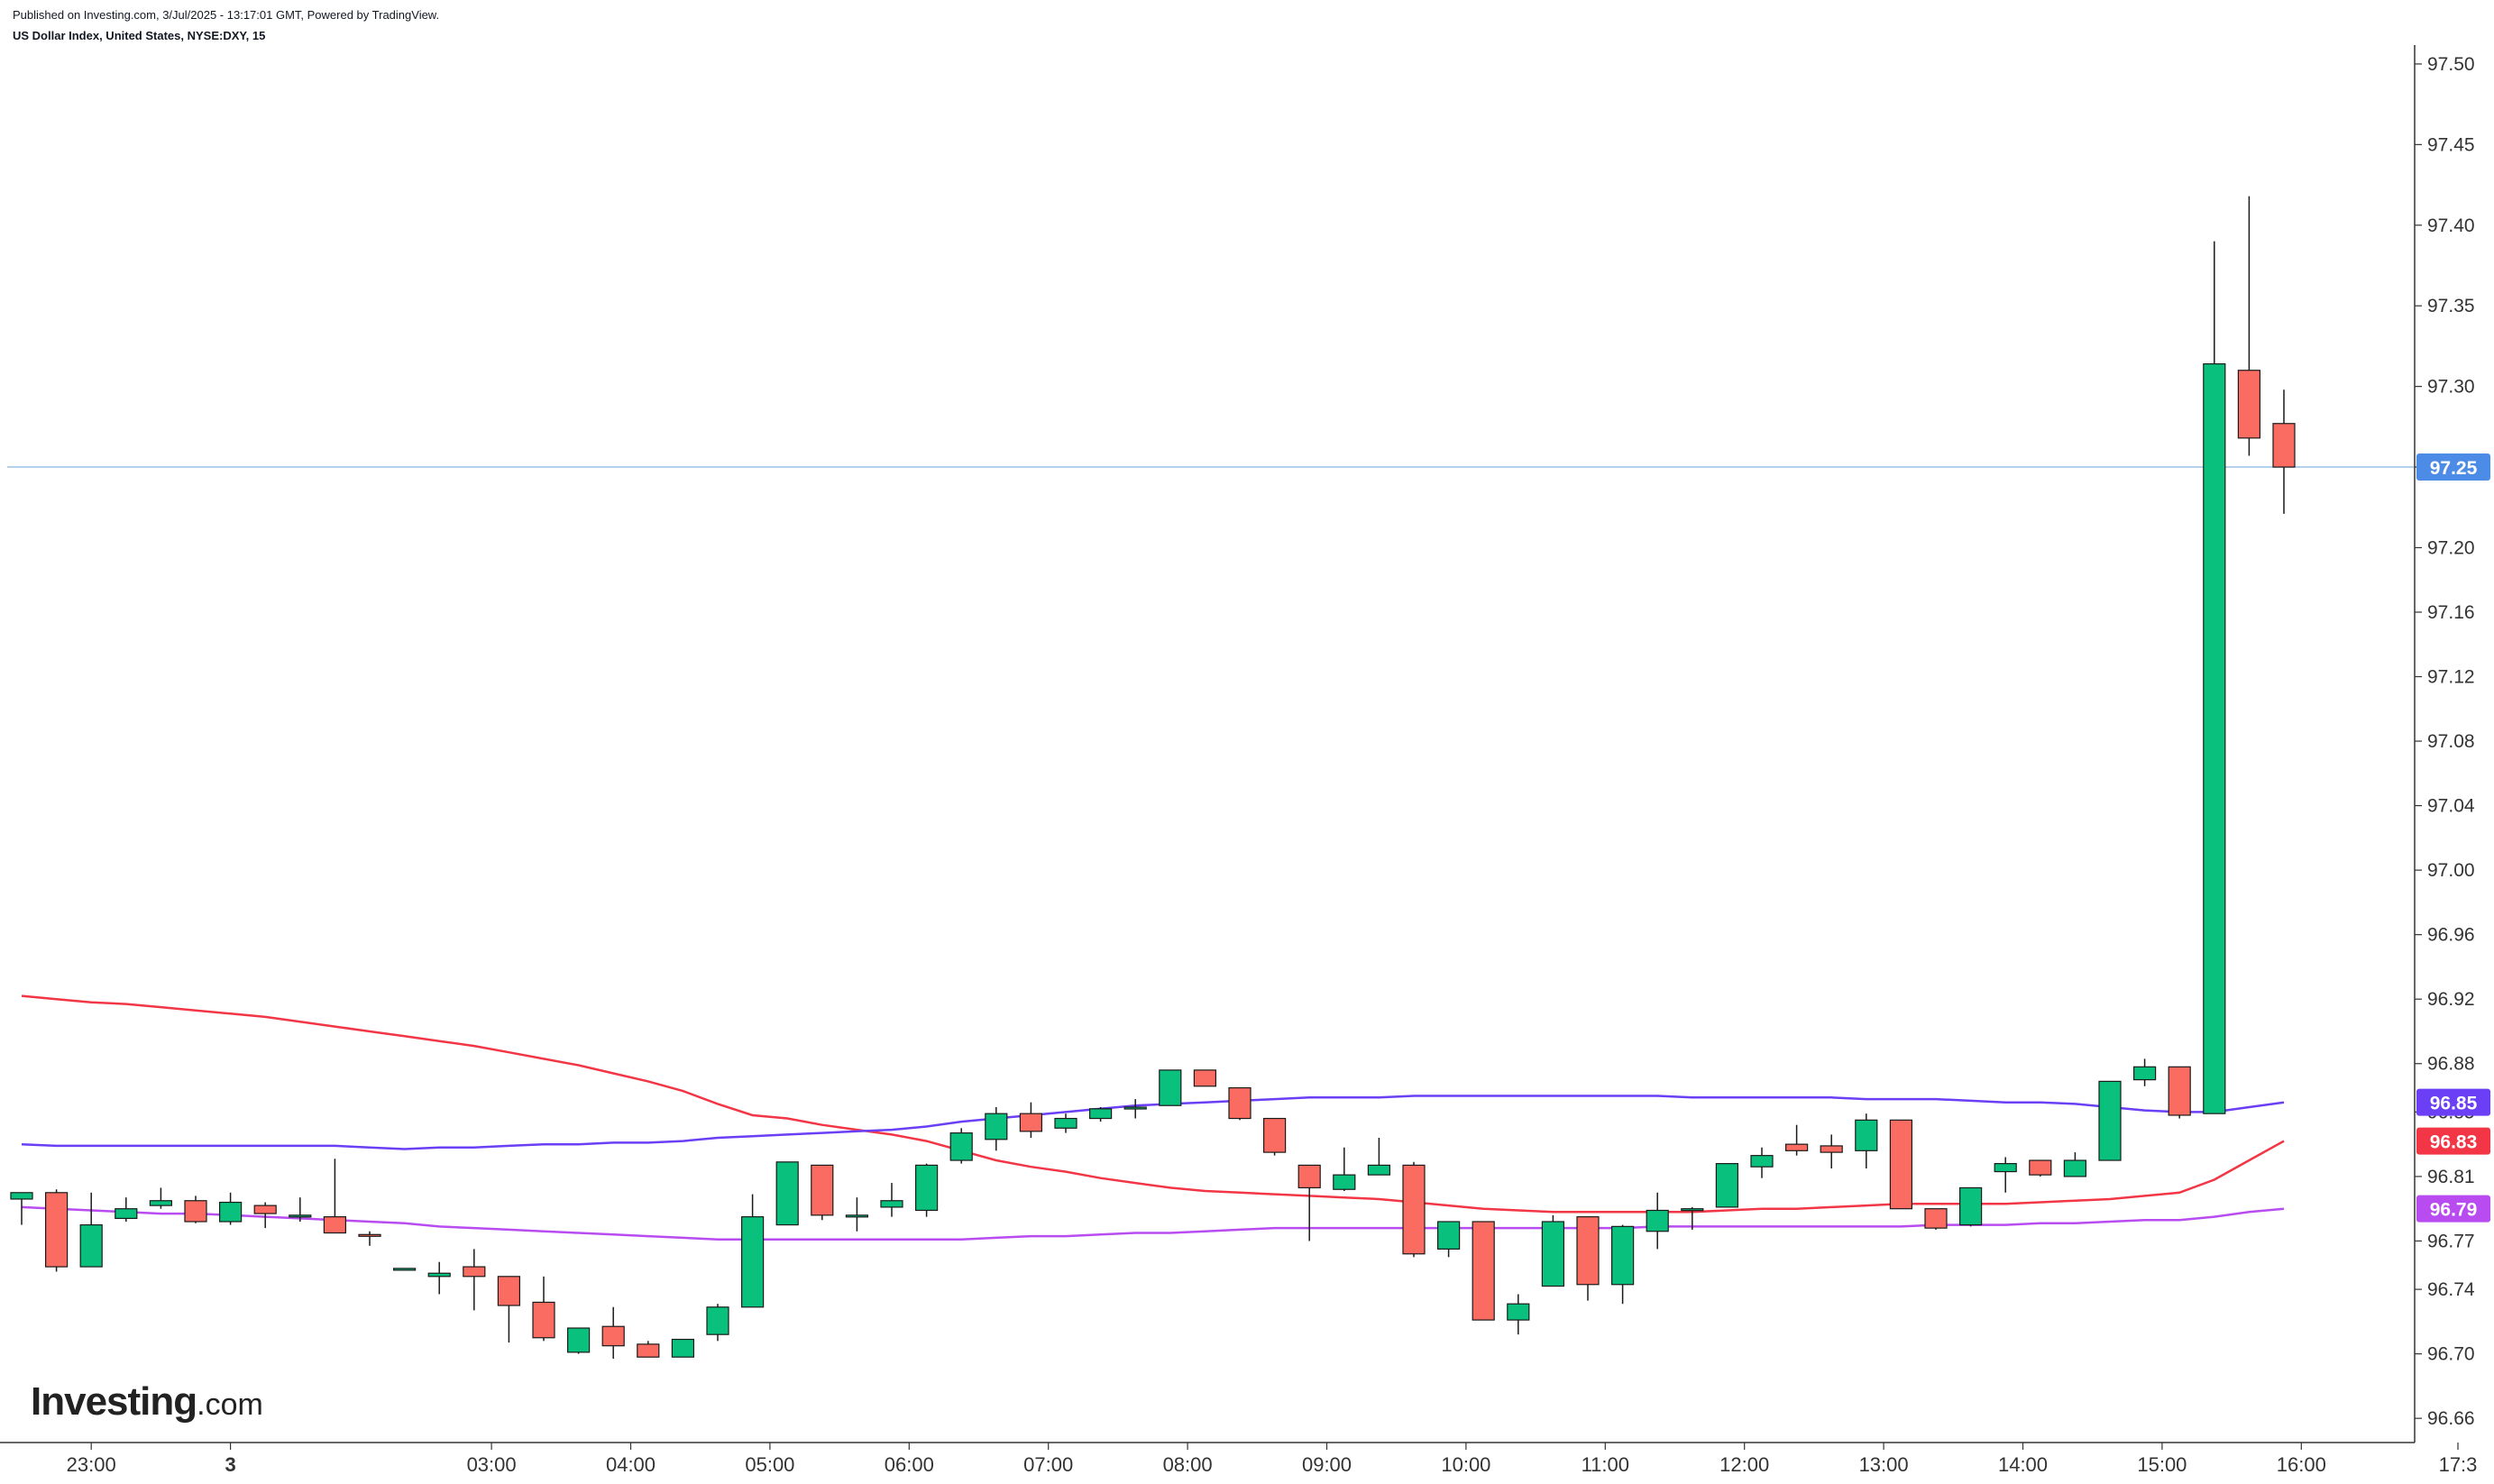 The width and height of the screenshot is (2494, 1484). Describe the element at coordinates (2451, 1064) in the screenshot. I see `y-tick-label: 96.88` at that location.